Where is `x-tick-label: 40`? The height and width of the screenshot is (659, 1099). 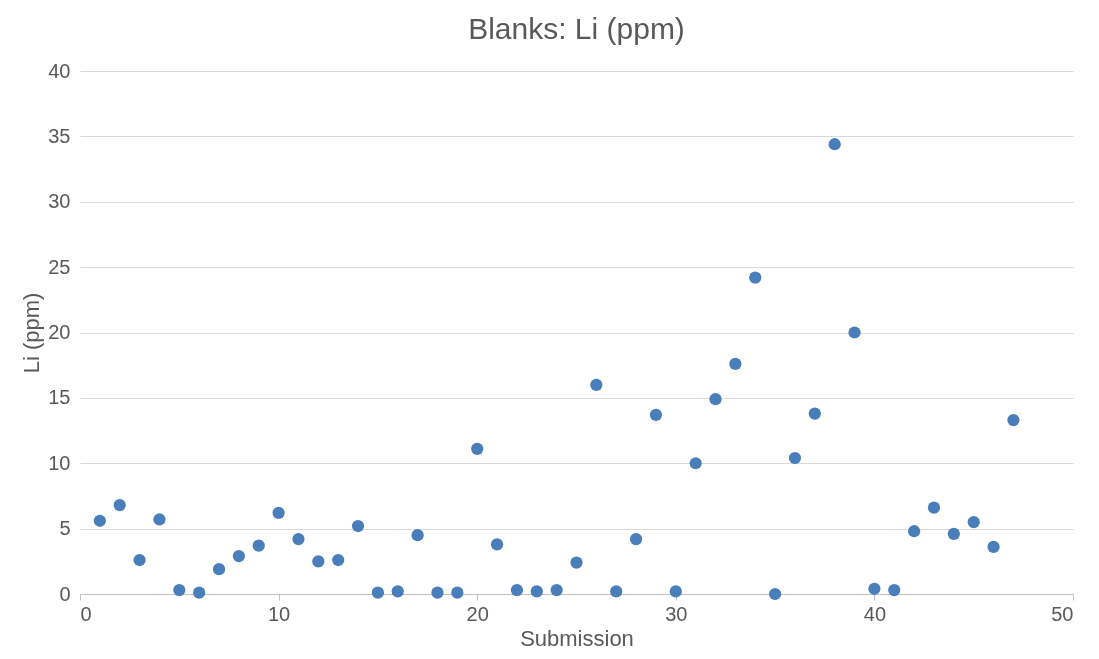
x-tick-label: 40 is located at coordinates (875, 613).